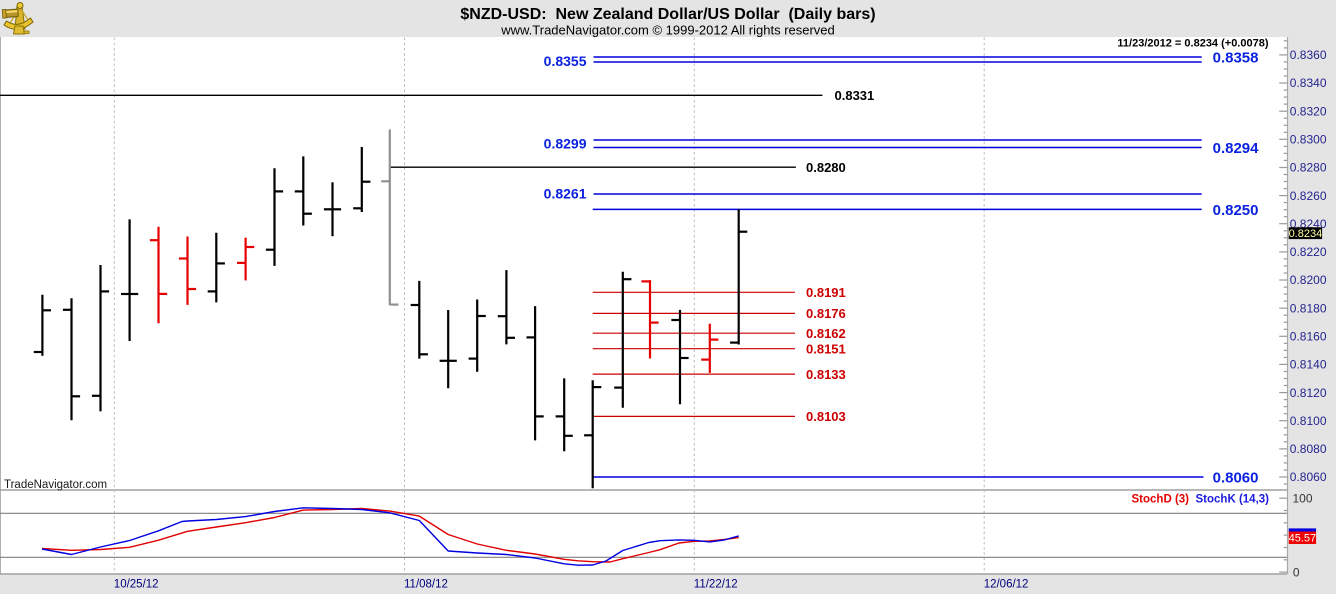 This screenshot has width=1336, height=599. What do you see at coordinates (826, 348) in the screenshot?
I see `svg-text: 0.8151` at bounding box center [826, 348].